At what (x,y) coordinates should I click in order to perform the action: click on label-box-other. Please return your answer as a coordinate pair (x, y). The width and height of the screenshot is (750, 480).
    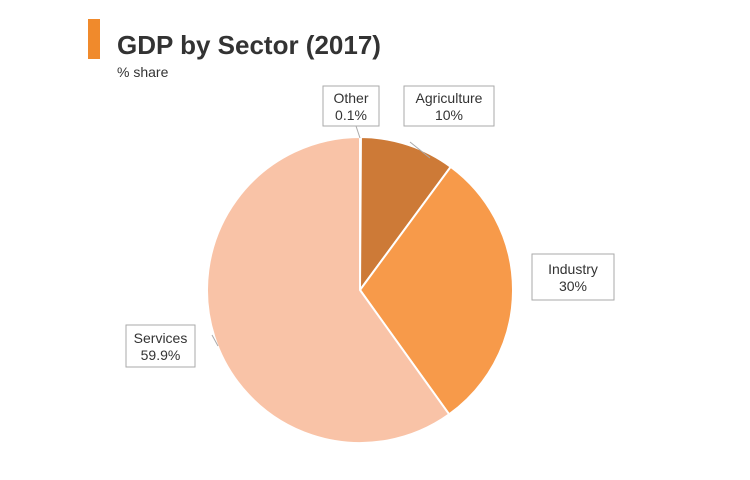
    Looking at the image, I should click on (351, 106).